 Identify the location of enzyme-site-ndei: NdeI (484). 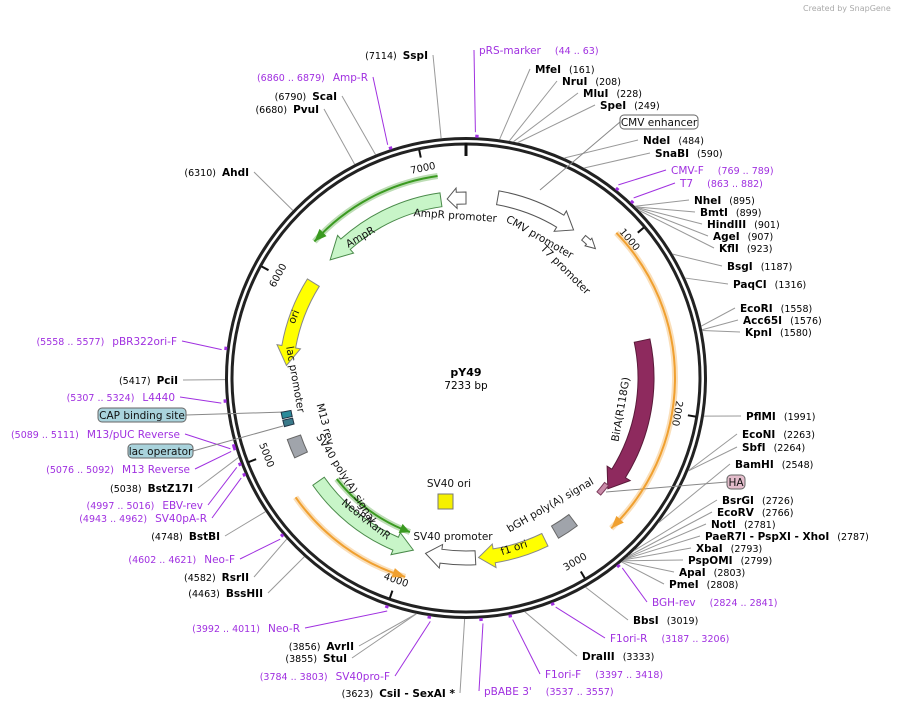
(673, 141).